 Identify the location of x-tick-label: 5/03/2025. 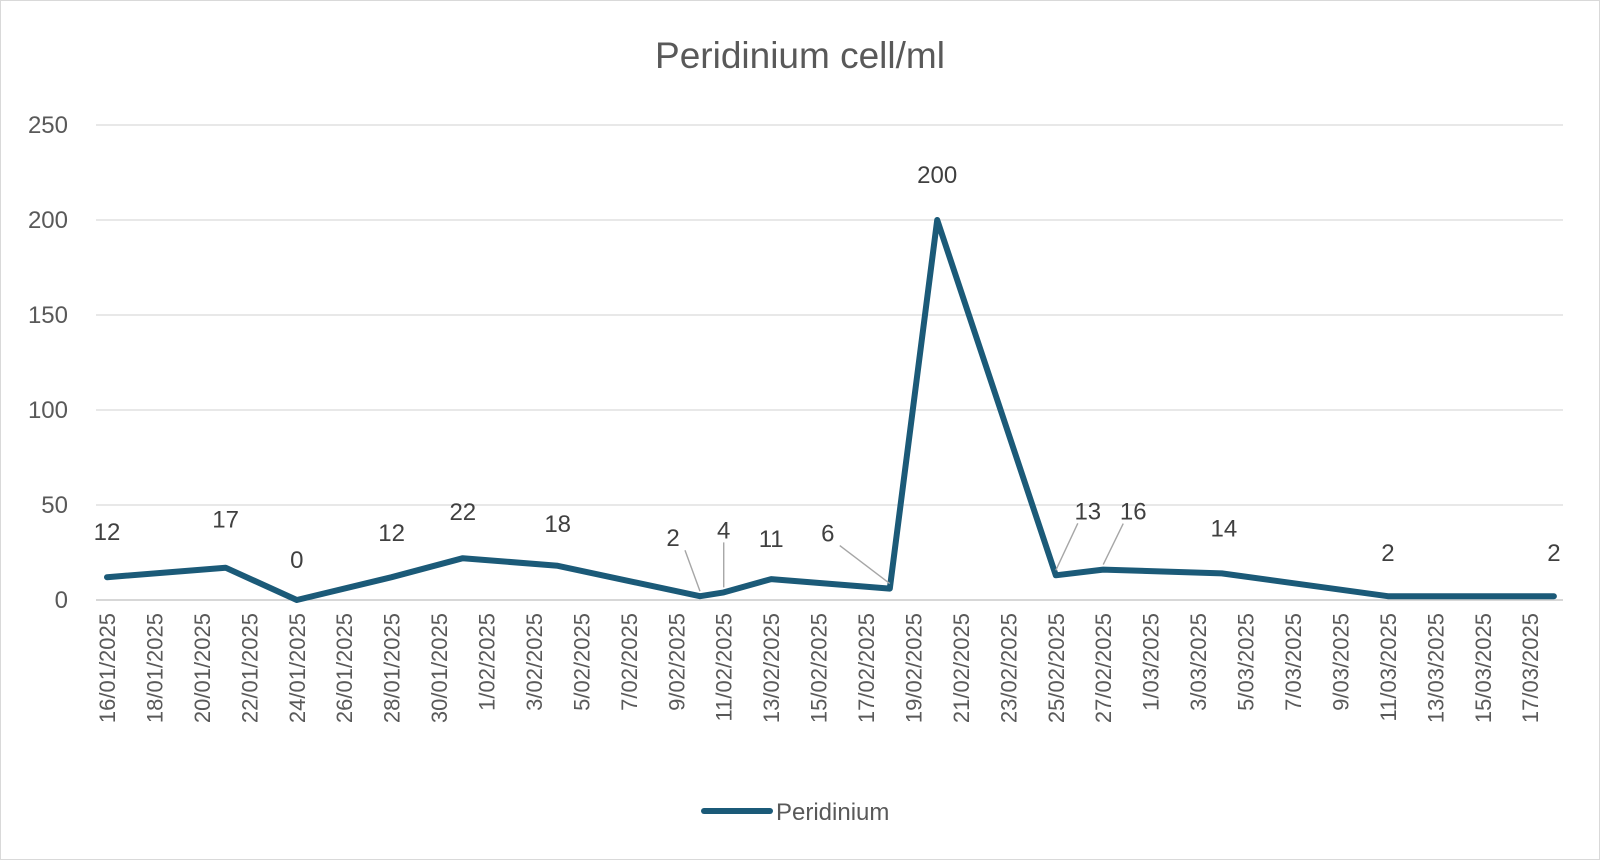
(1246, 662).